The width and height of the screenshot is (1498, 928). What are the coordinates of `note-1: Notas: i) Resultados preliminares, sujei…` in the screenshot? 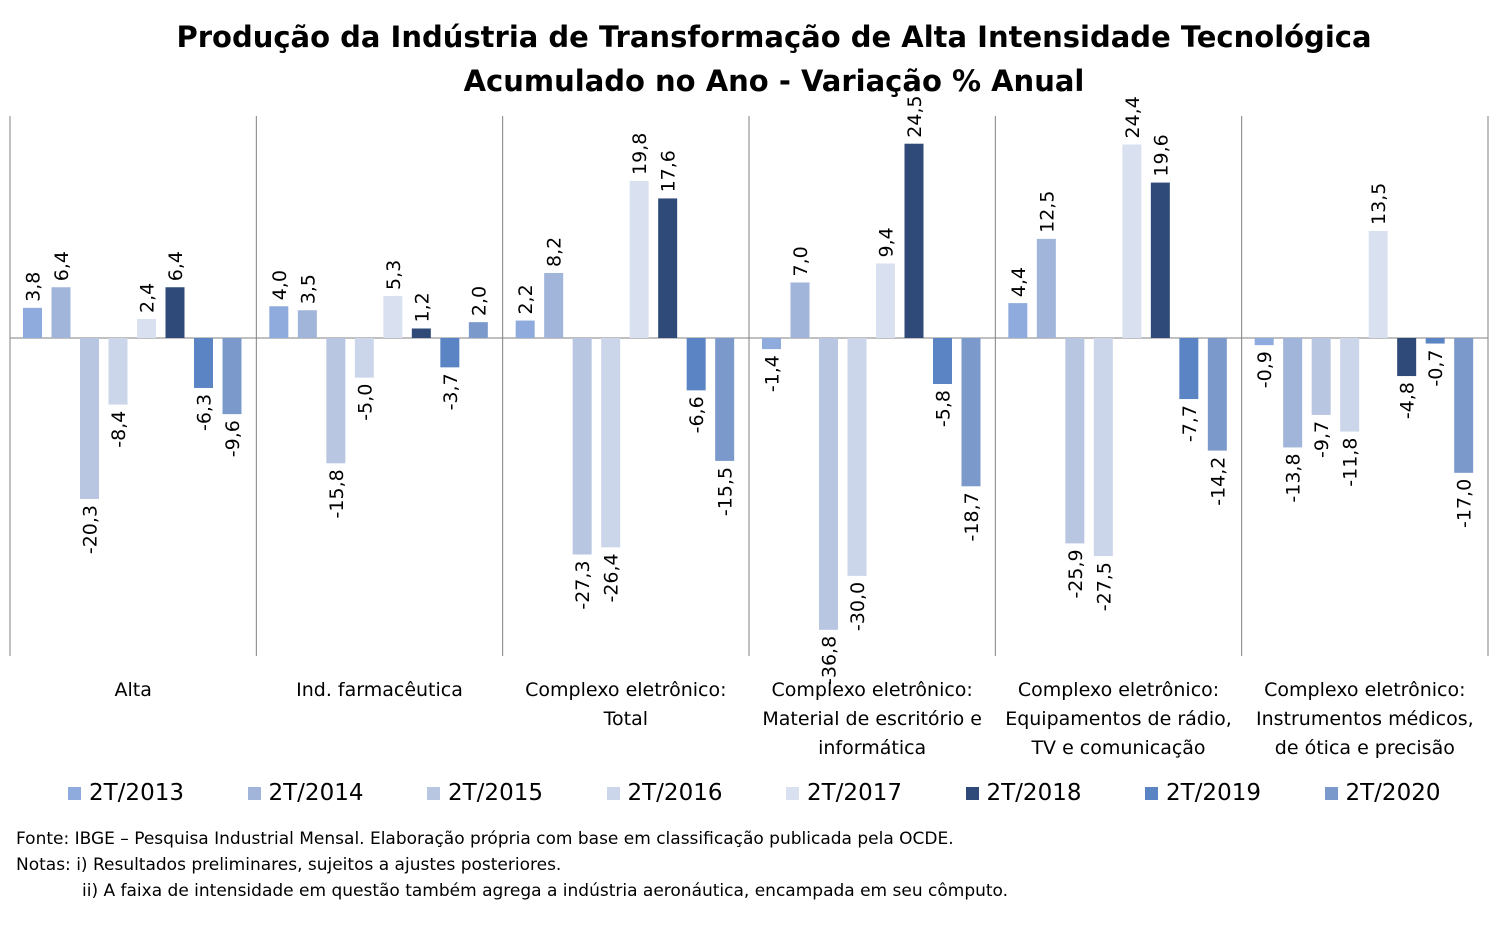 It's located at (289, 865).